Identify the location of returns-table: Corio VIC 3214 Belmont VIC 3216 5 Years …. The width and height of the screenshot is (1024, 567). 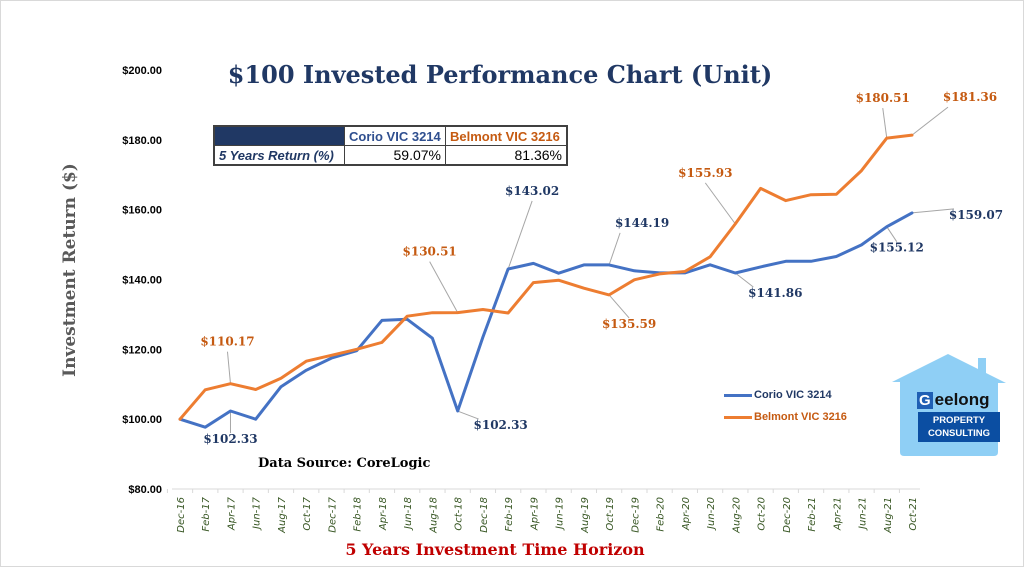
(390, 145).